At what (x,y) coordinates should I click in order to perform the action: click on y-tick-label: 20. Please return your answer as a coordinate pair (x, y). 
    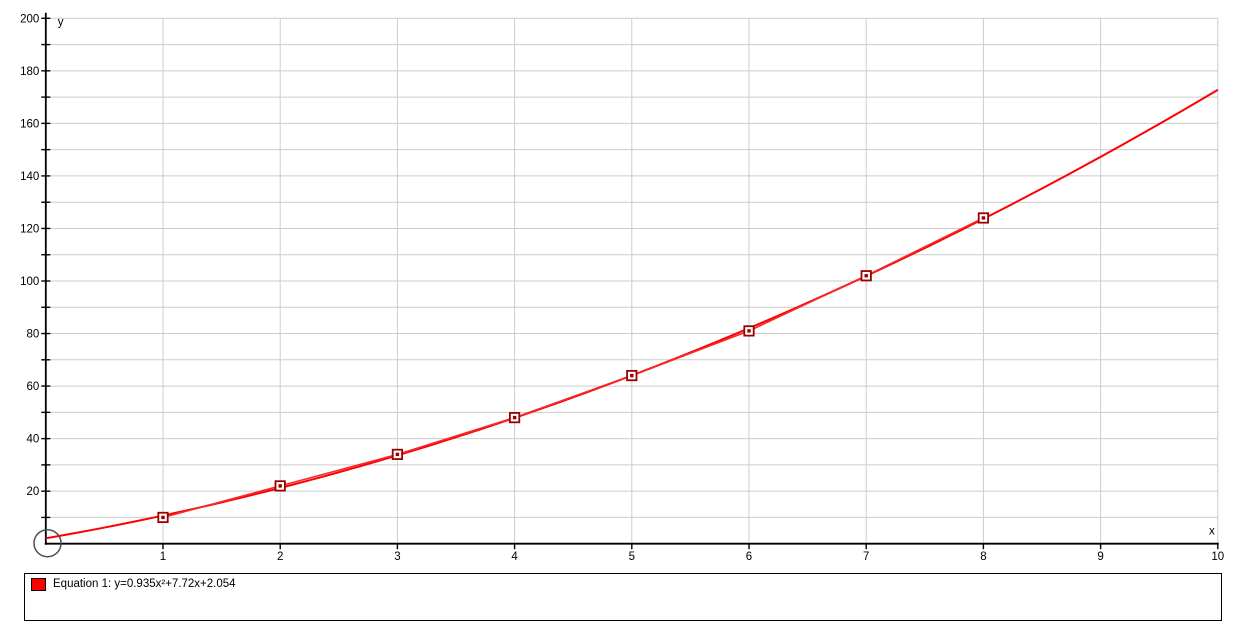
    Looking at the image, I should click on (33, 492).